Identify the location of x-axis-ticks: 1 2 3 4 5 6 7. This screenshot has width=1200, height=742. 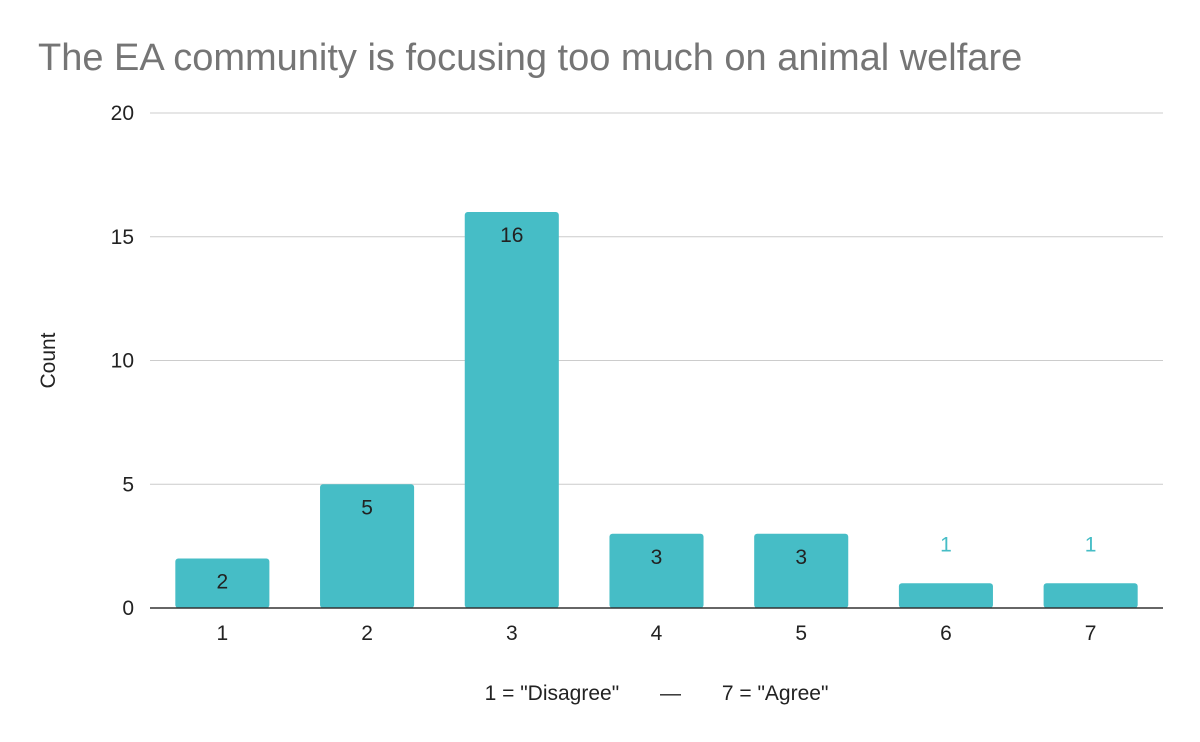
(657, 633).